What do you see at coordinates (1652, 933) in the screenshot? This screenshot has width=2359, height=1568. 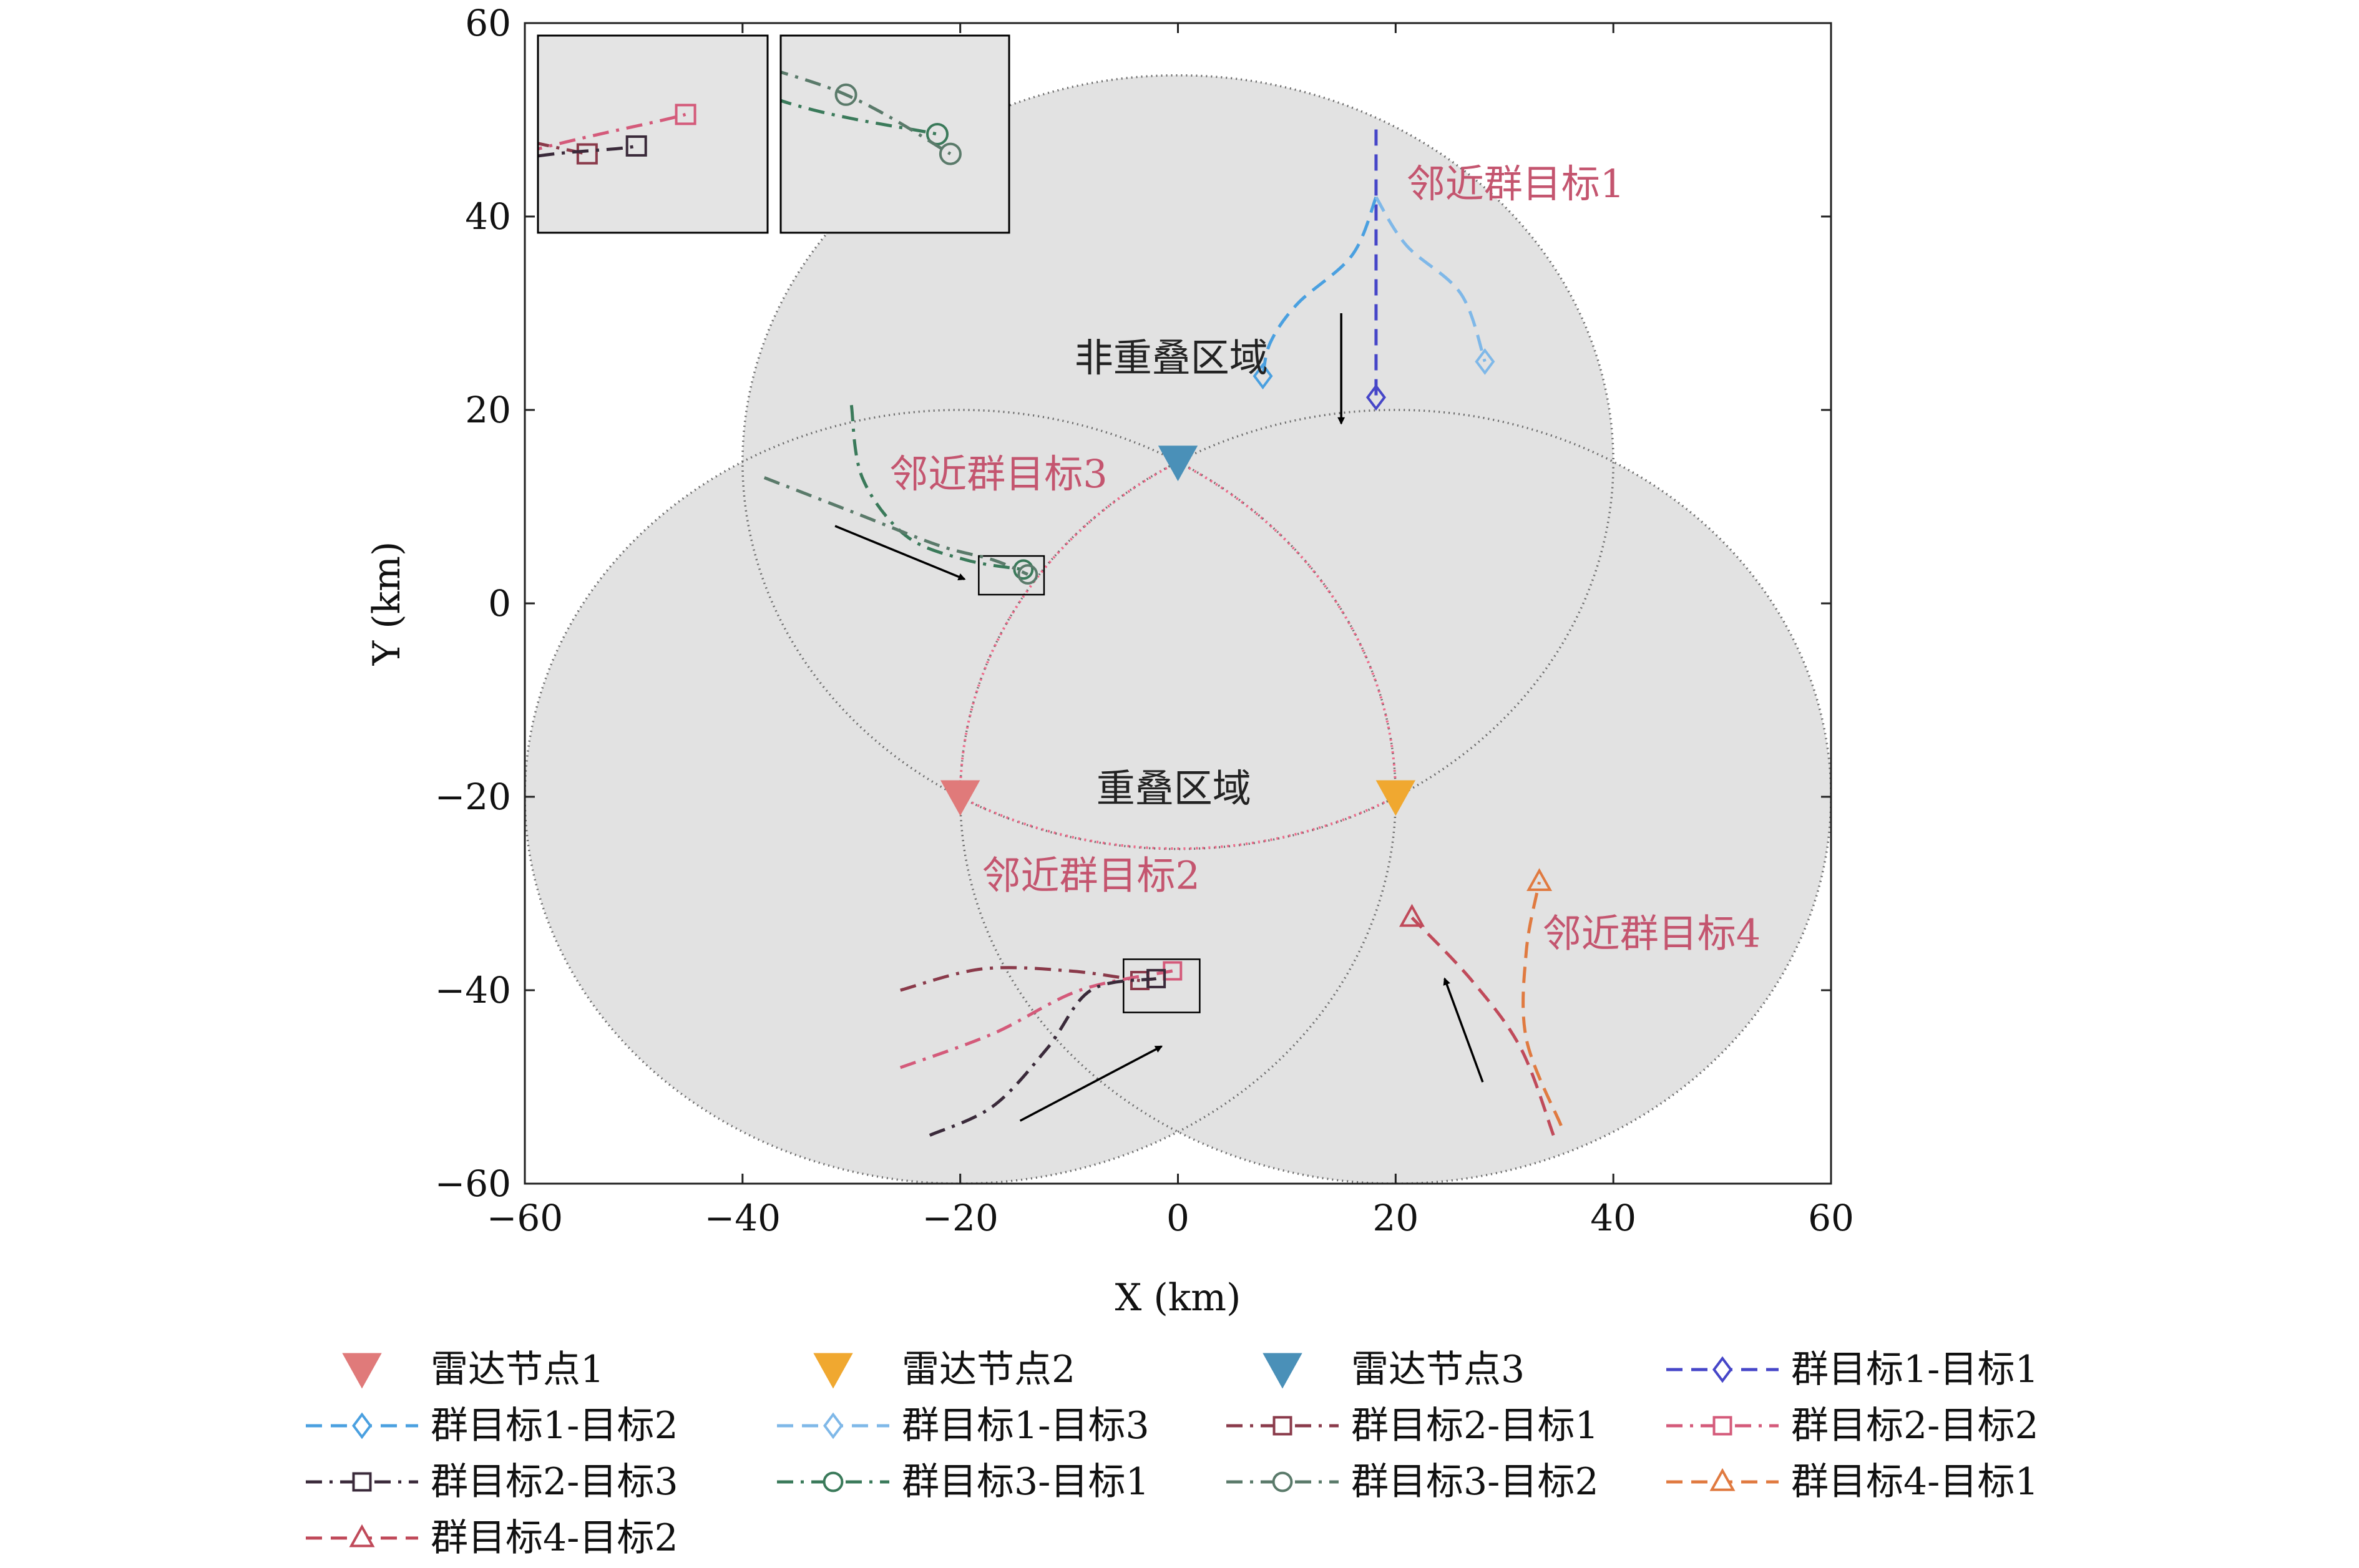 I see `annotation-6: 邻近群目标4` at bounding box center [1652, 933].